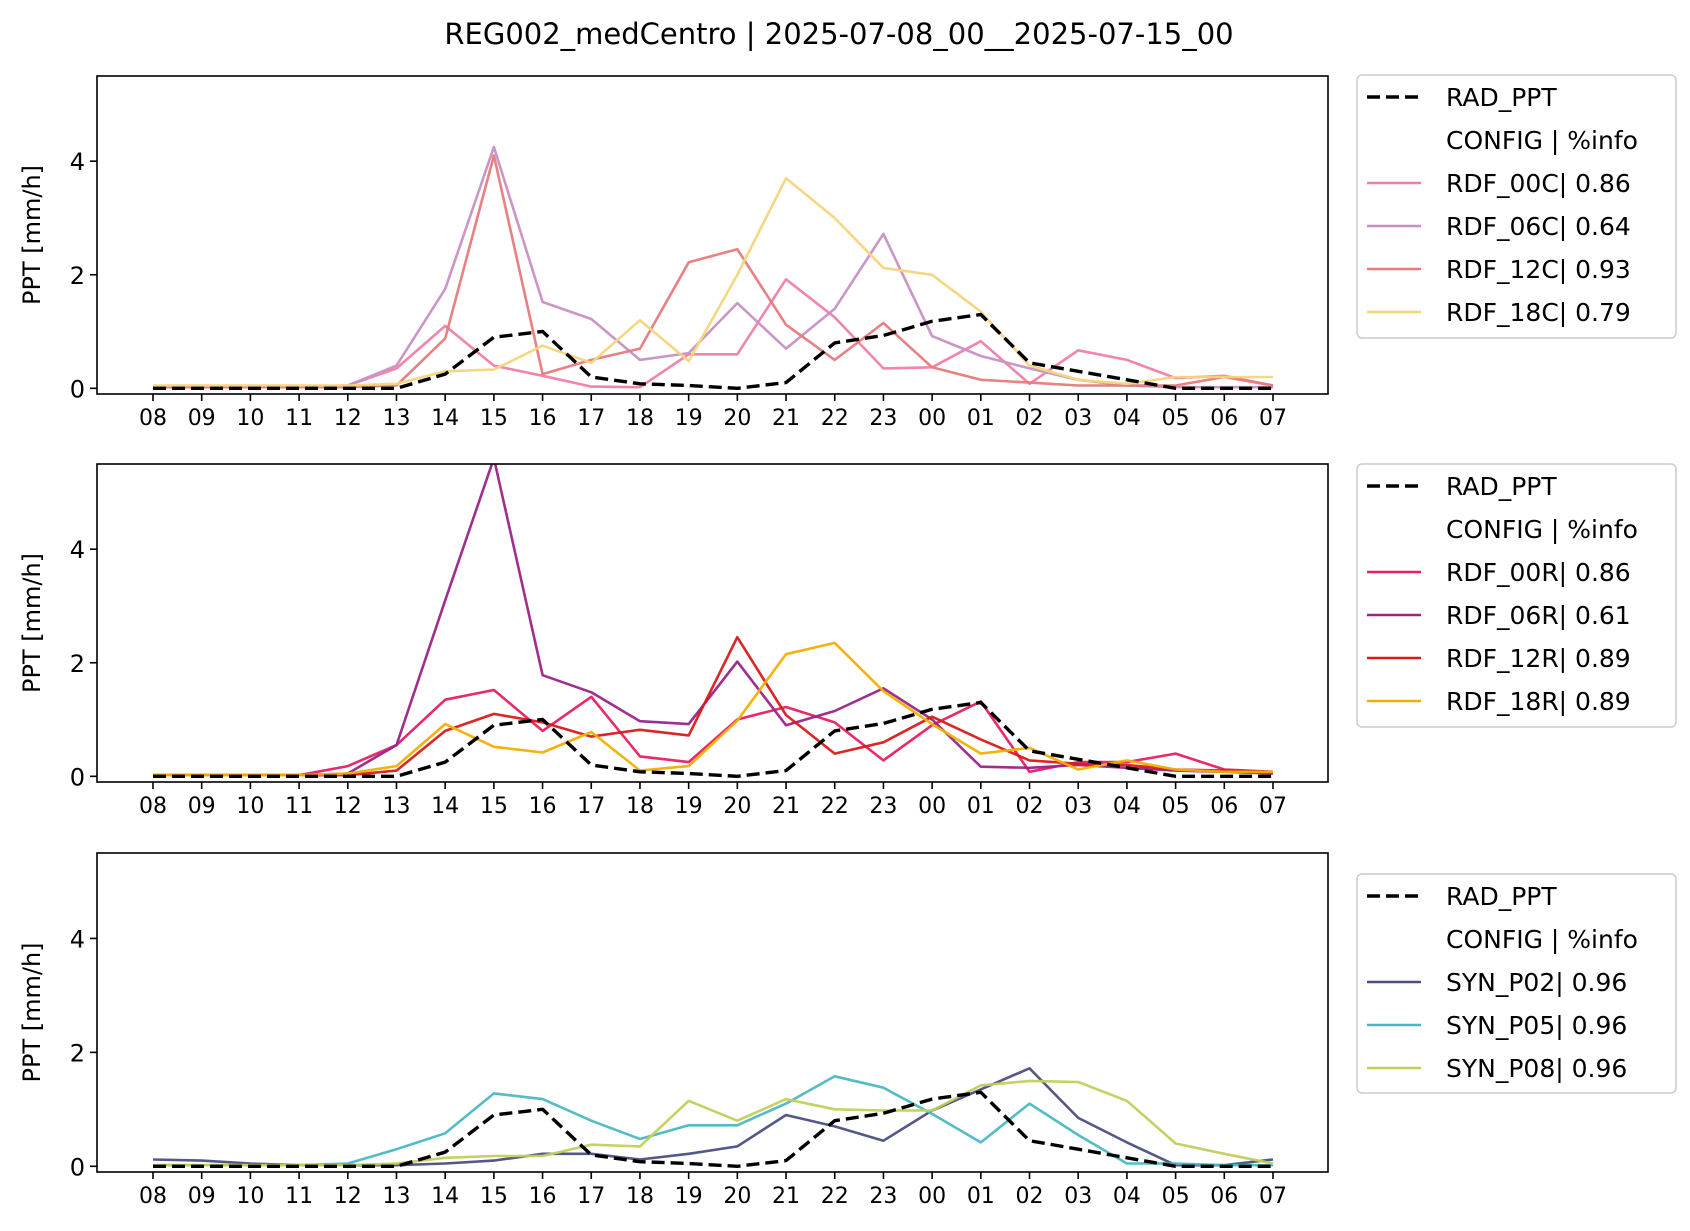 Image resolution: width=1690 pixels, height=1231 pixels. I want to click on series-line-syn-p08, so click(713, 1123).